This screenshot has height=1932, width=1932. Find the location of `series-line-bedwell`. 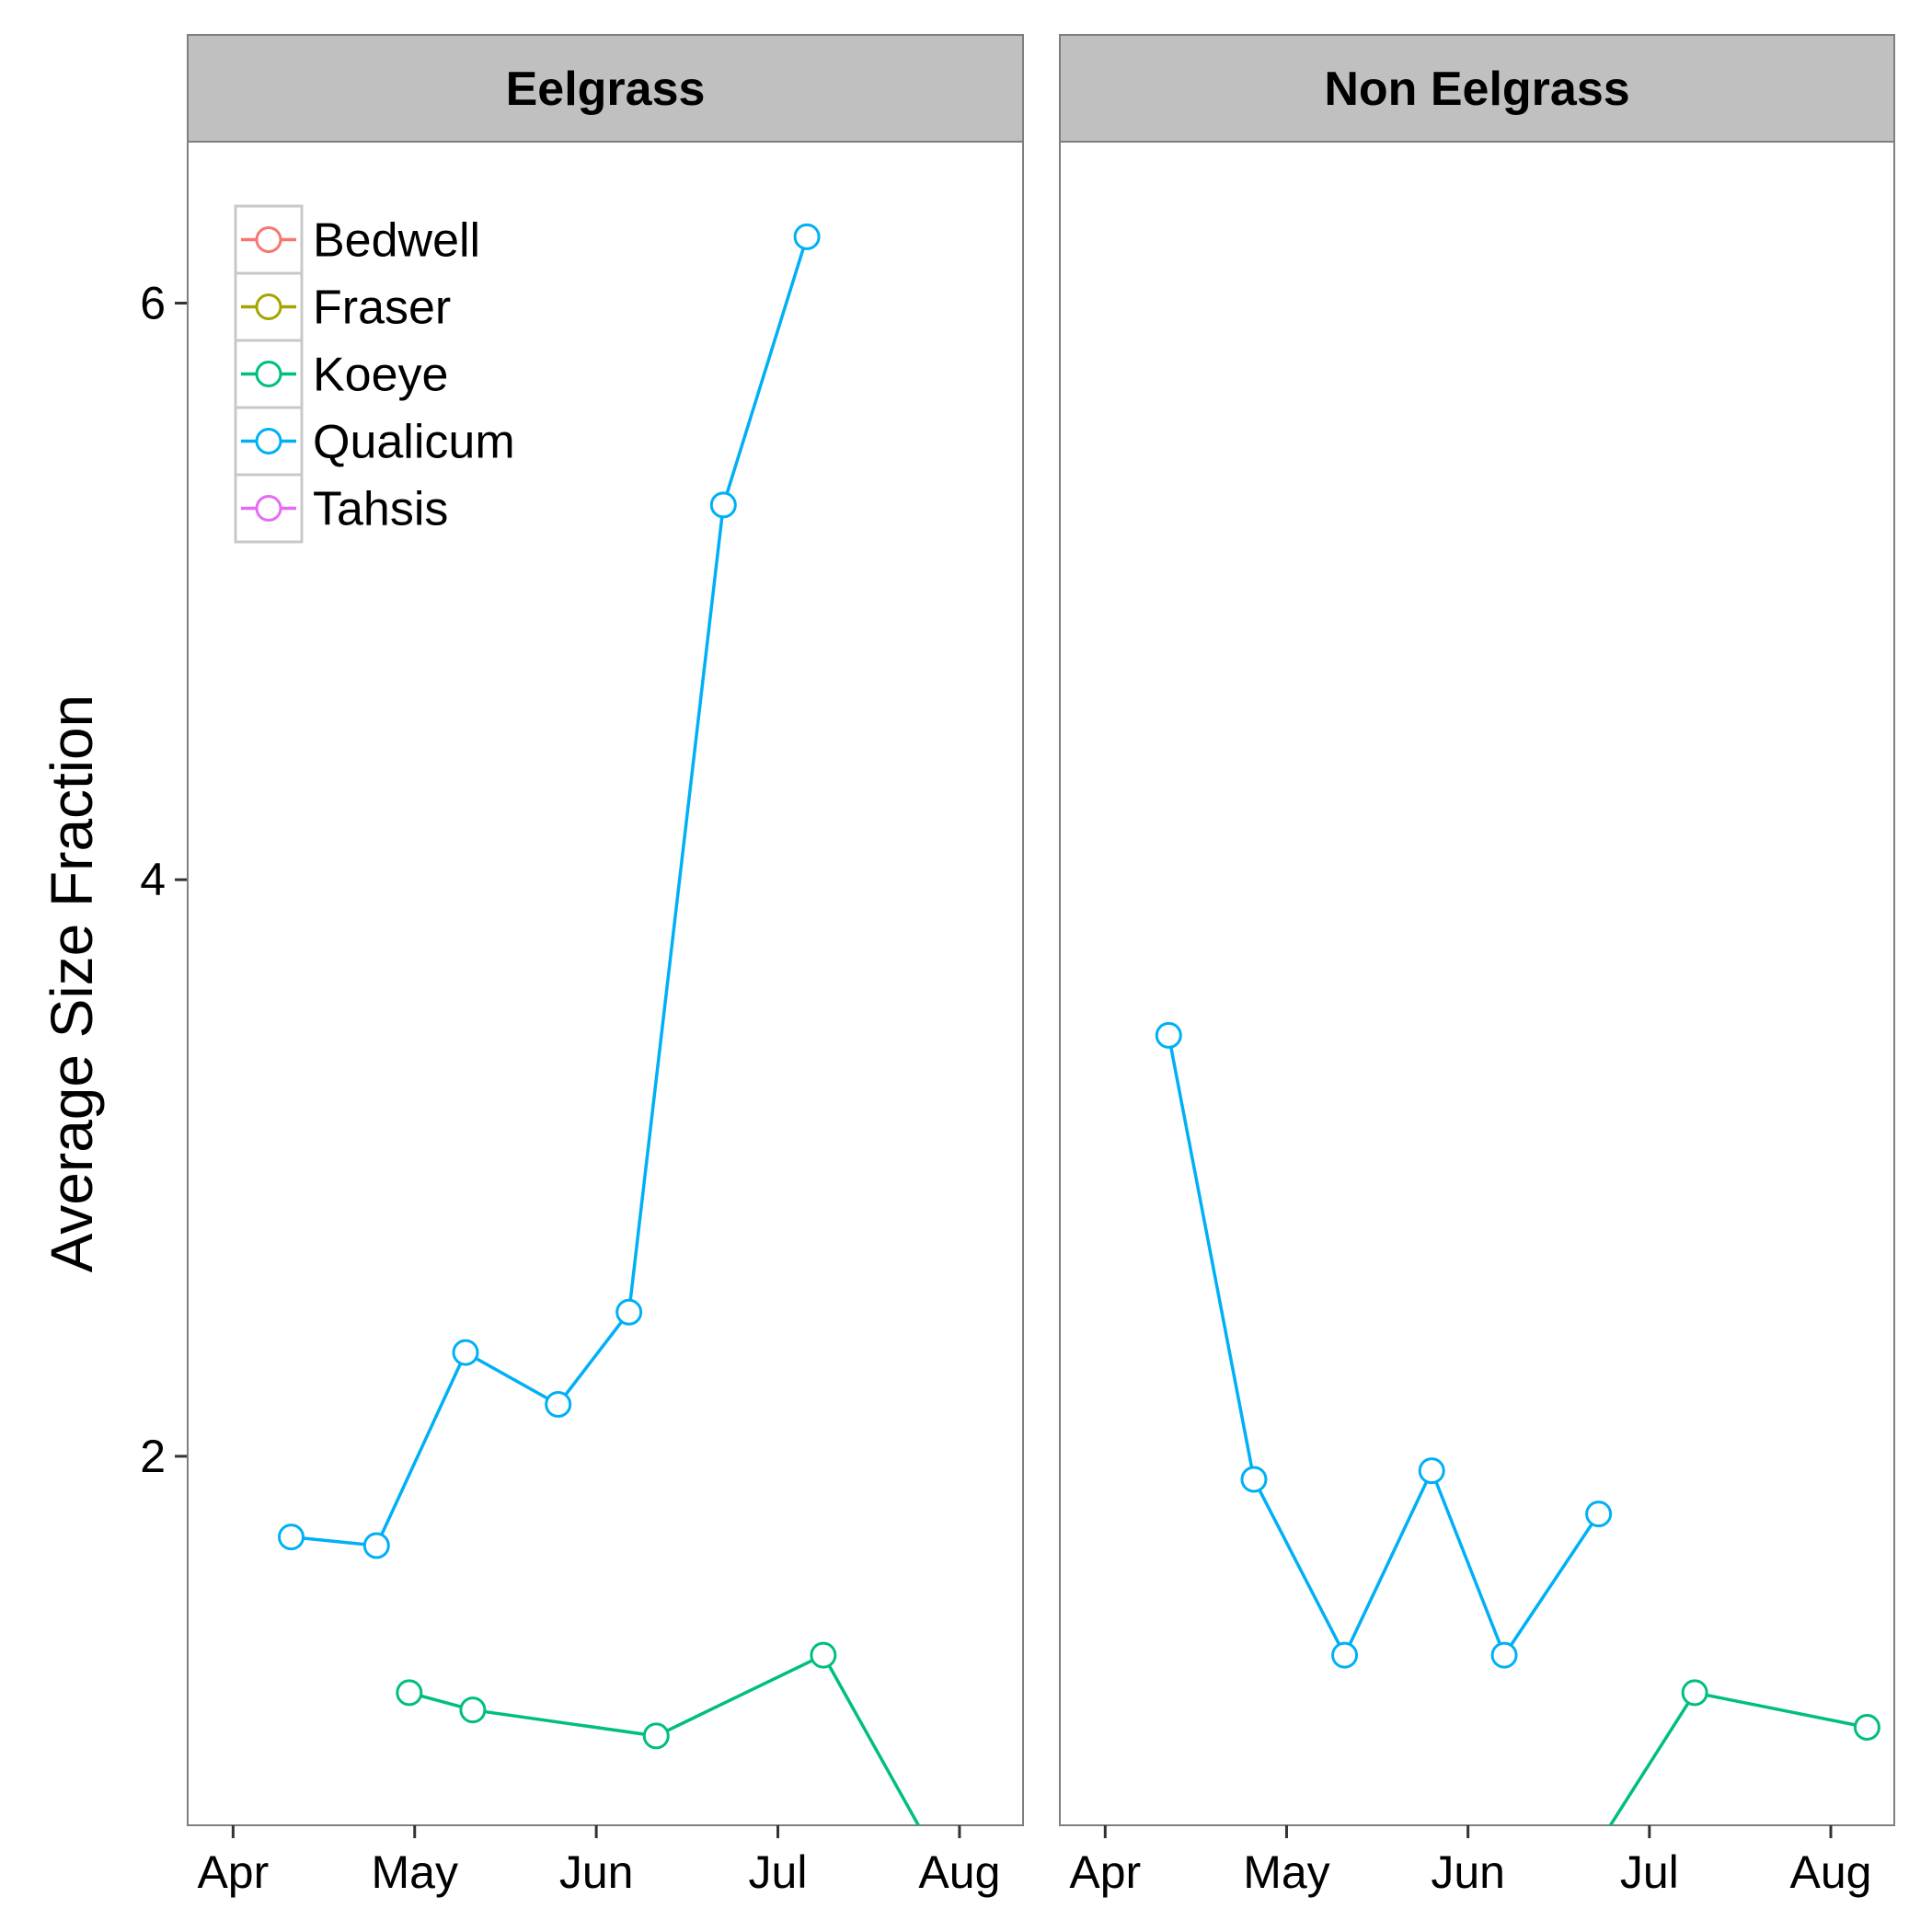

series-line-bedwell is located at coordinates (560, 1928).